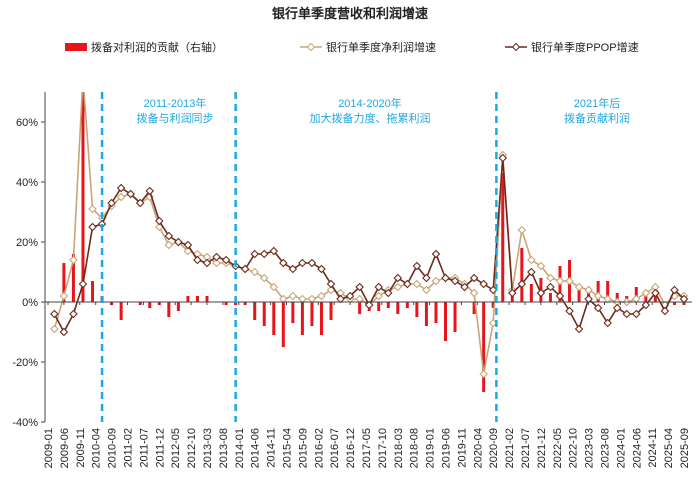 This screenshot has width=700, height=477. Describe the element at coordinates (597, 118) in the screenshot. I see `annotation: 拨备贡献利润` at that location.